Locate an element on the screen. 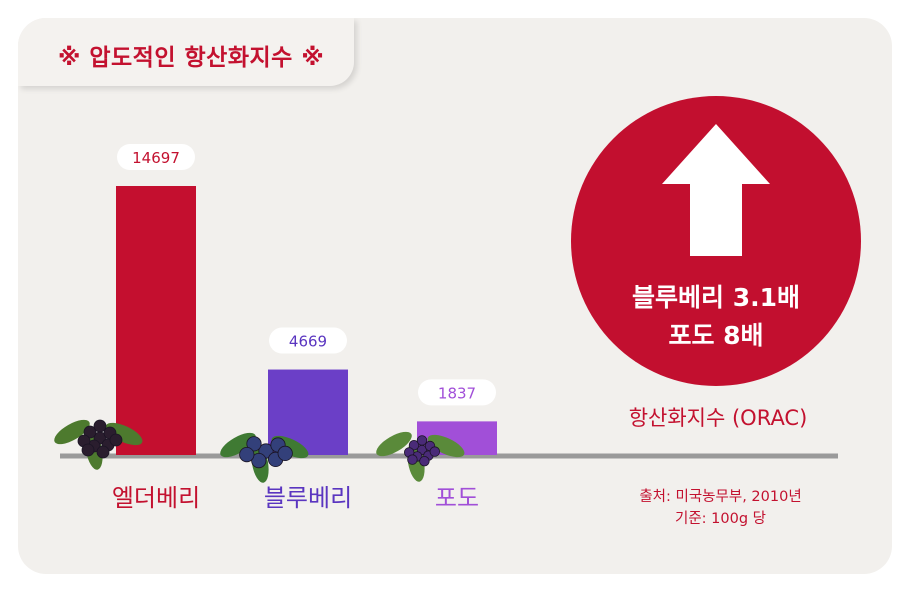 This screenshot has width=905, height=590. elderberry-image is located at coordinates (98, 444).